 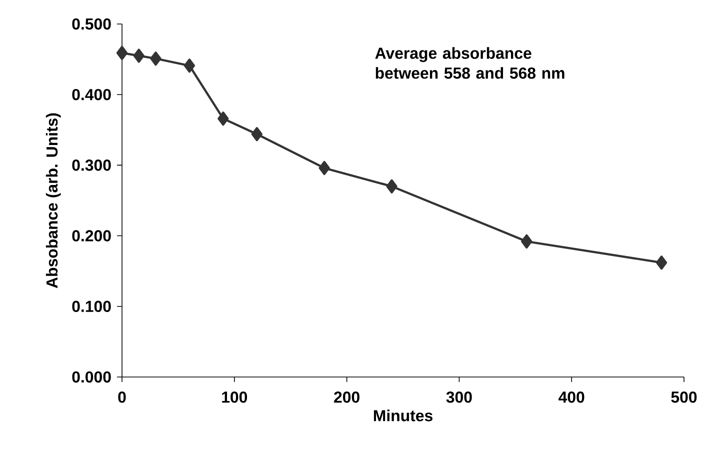 I want to click on y-tick-label: 0.000, so click(x=91, y=377).